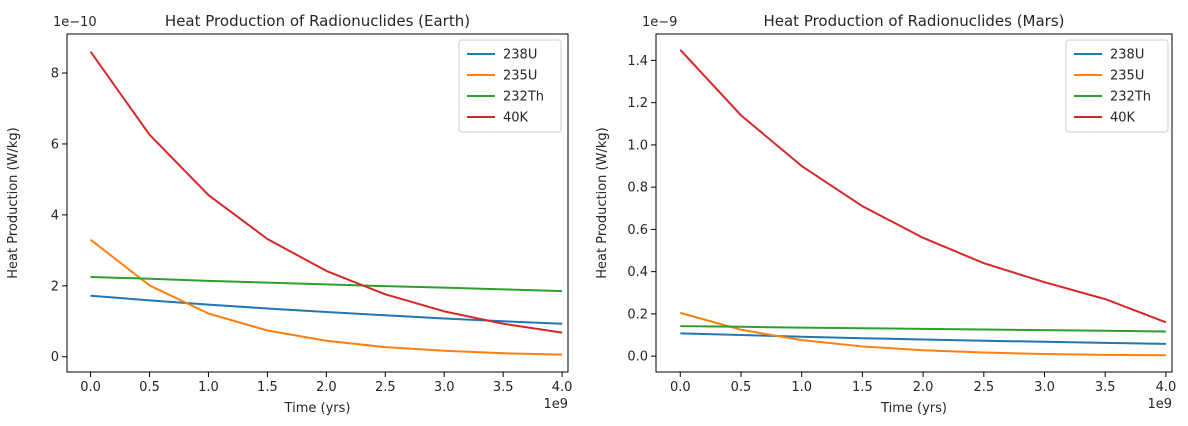  I want to click on y-offset-label: 1e−9, so click(659, 22).